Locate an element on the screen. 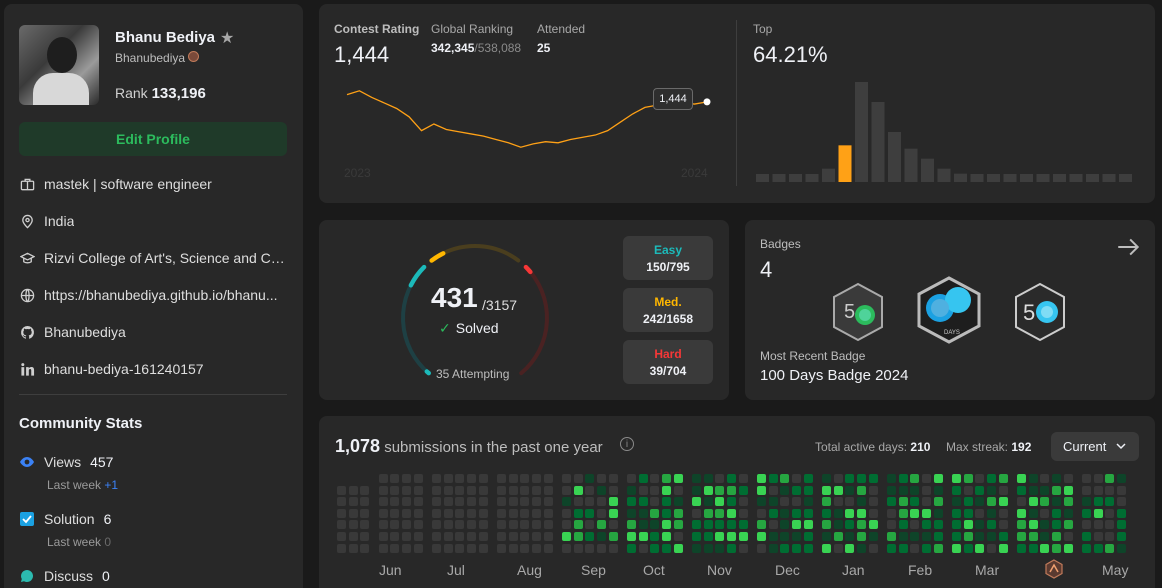 The height and width of the screenshot is (588, 1162). rating-histogram is located at coordinates (946, 133).